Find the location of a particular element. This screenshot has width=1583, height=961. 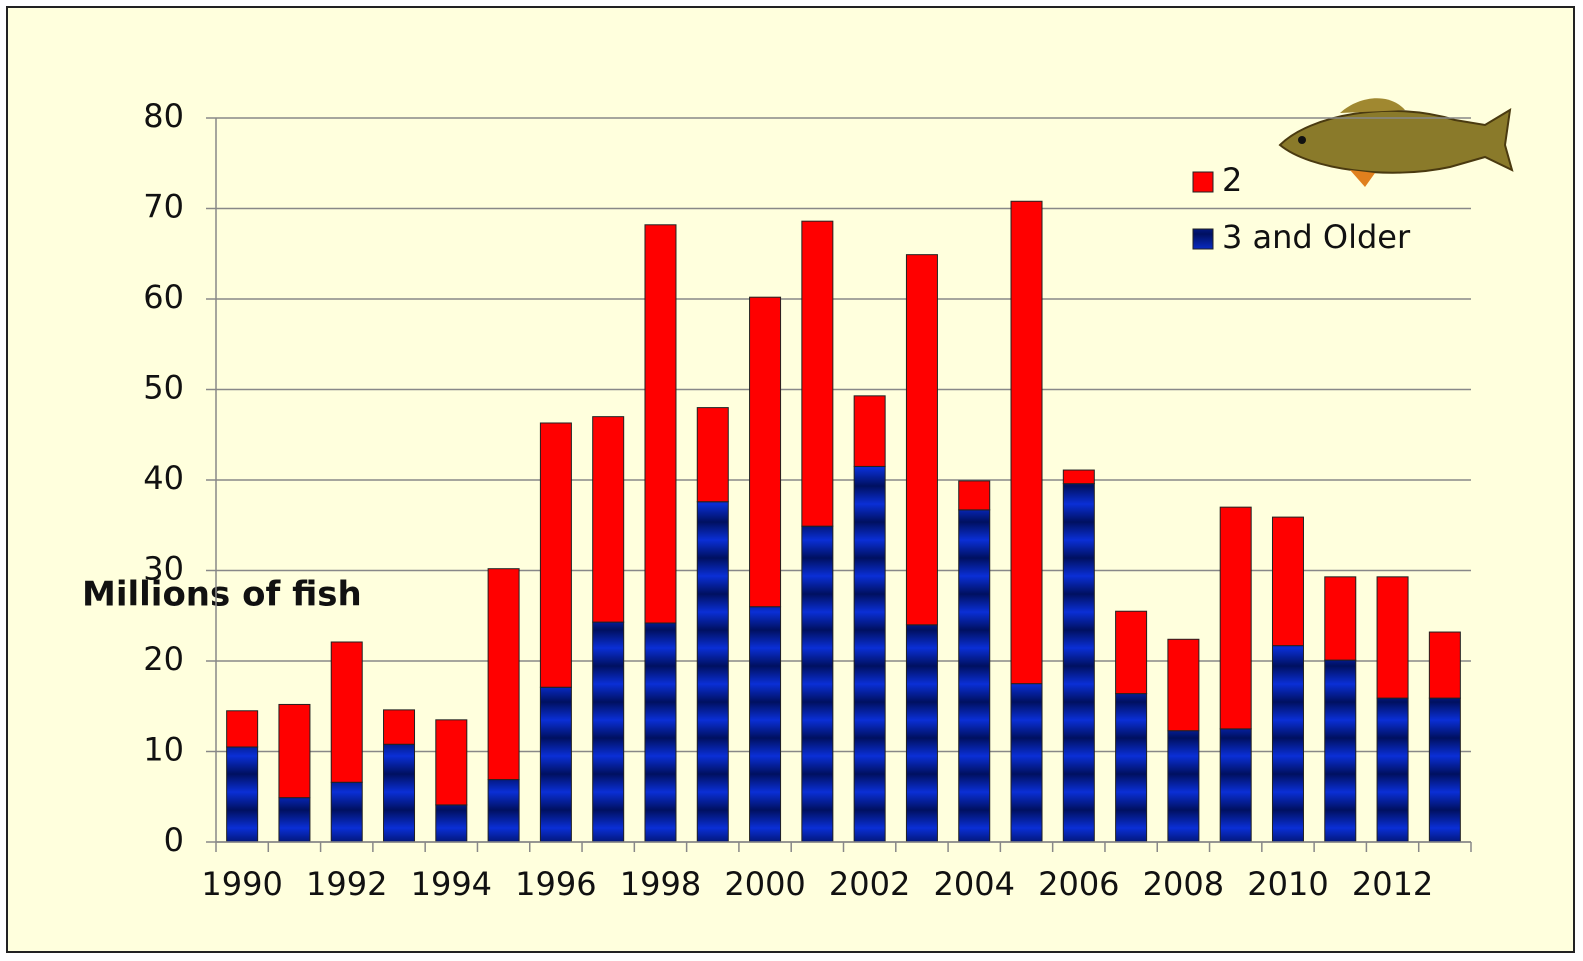

y-tick-label: 80 is located at coordinates (163, 116).